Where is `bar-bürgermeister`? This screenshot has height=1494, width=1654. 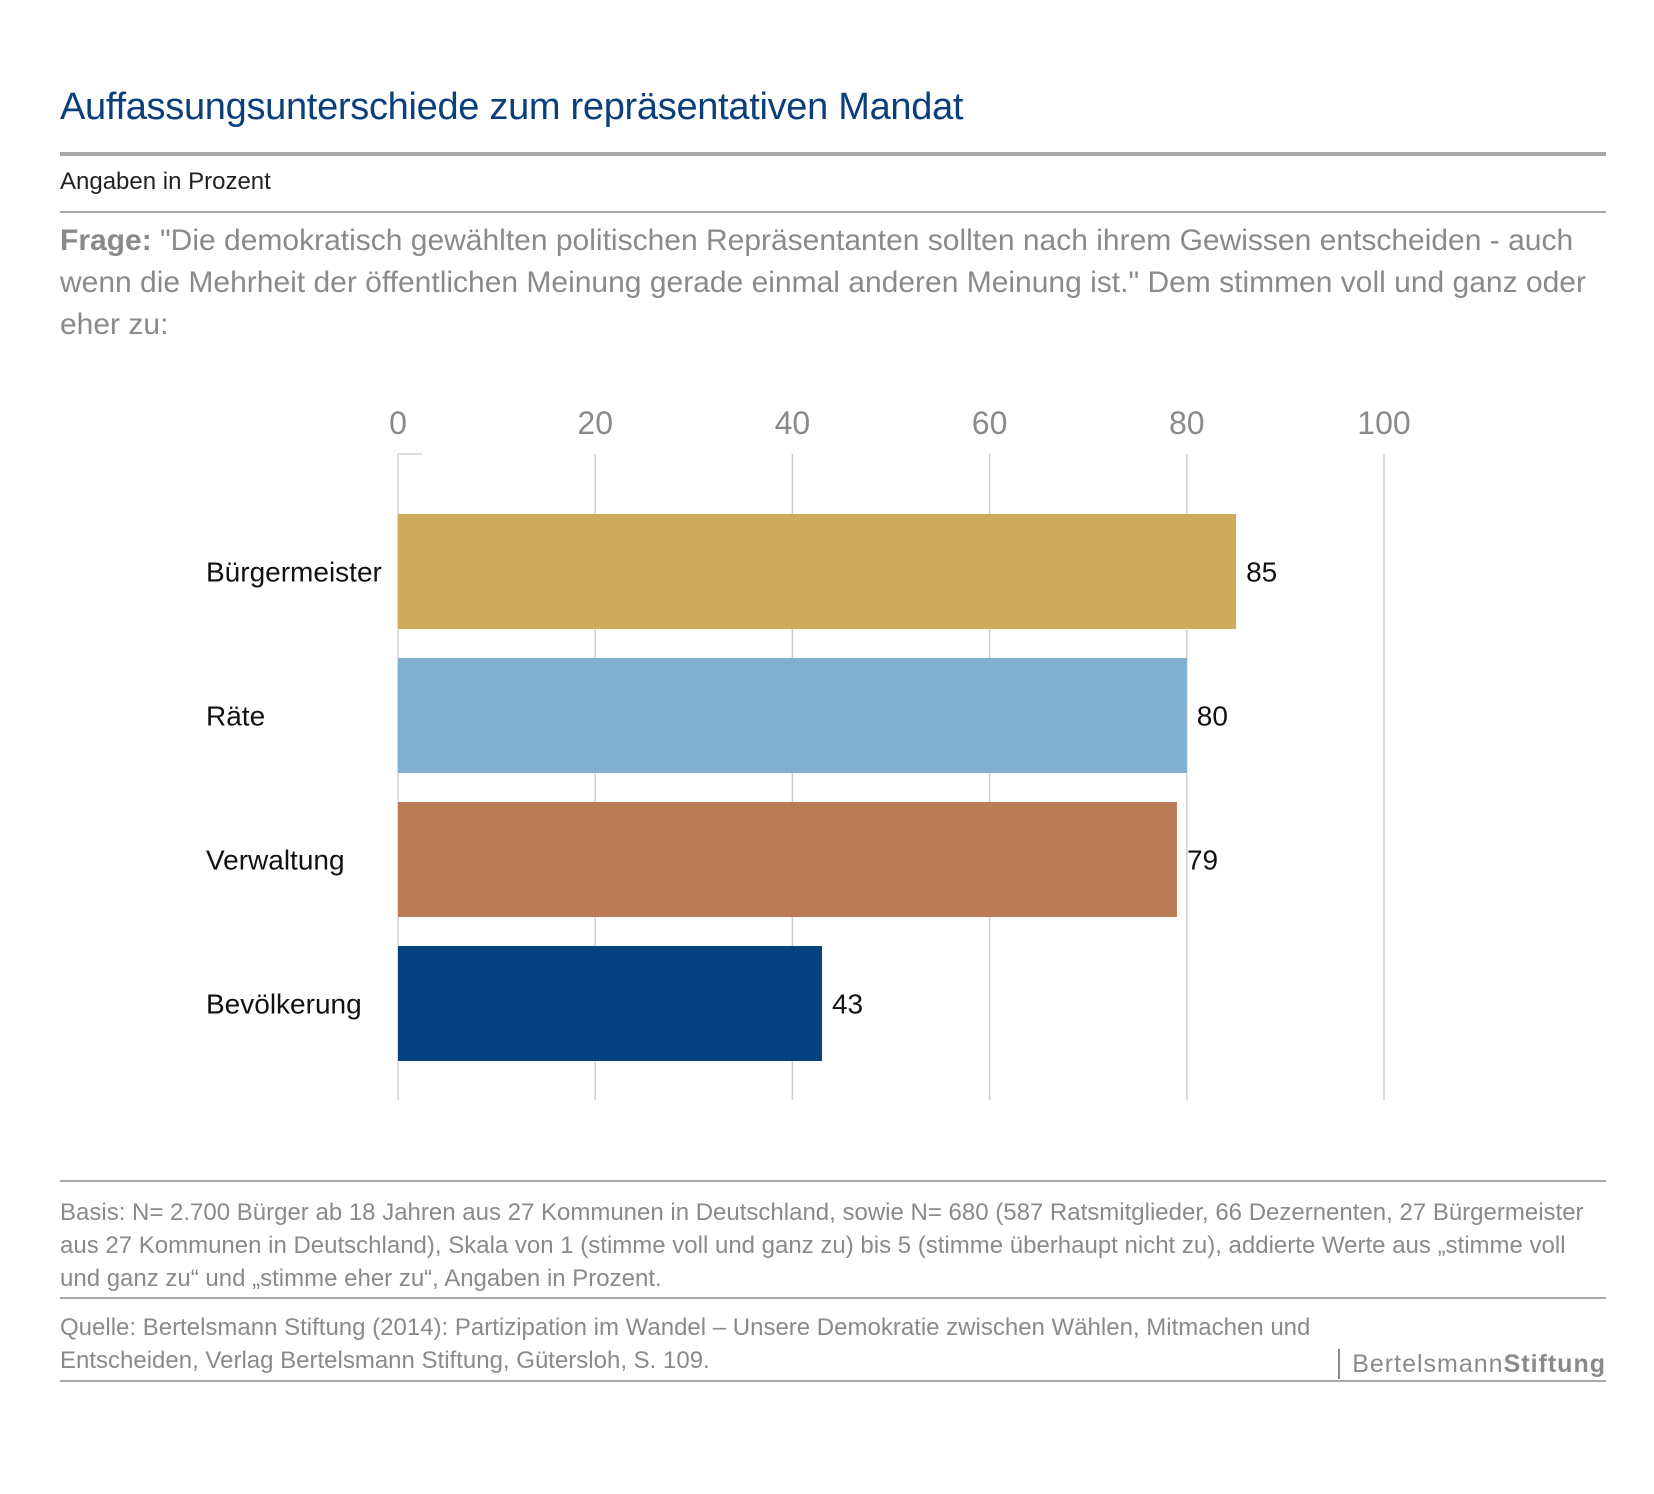 bar-bürgermeister is located at coordinates (817, 571).